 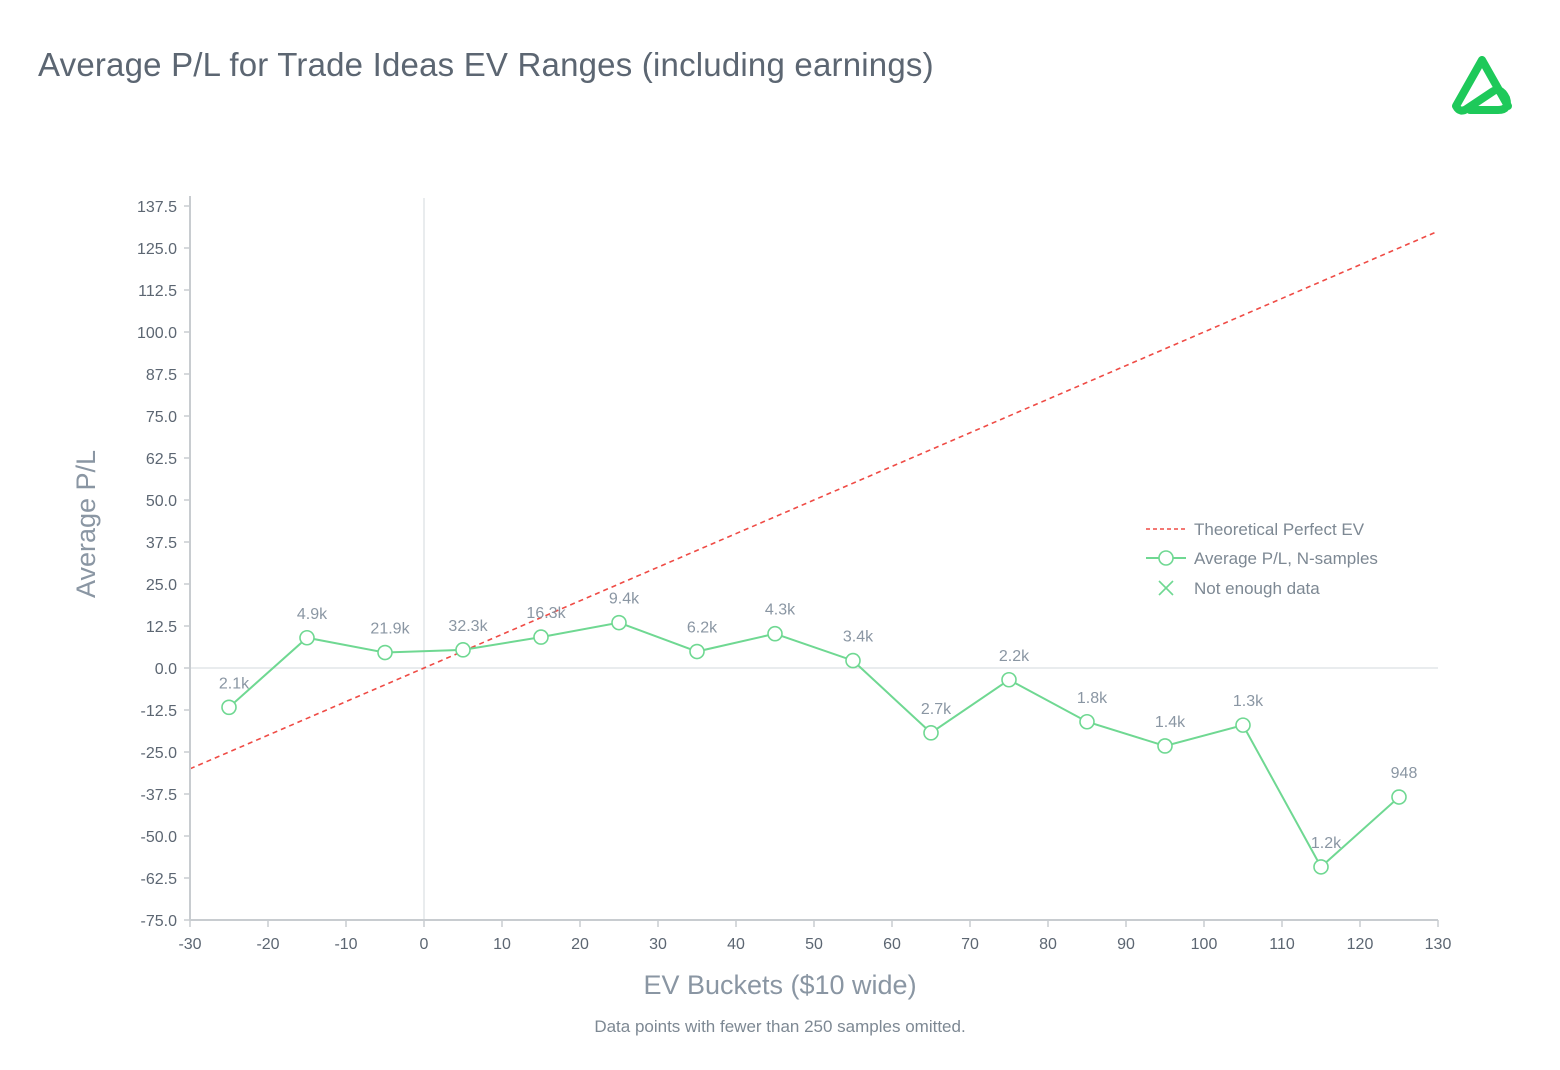 I want to click on brand-logo-icon, so click(x=1482, y=85).